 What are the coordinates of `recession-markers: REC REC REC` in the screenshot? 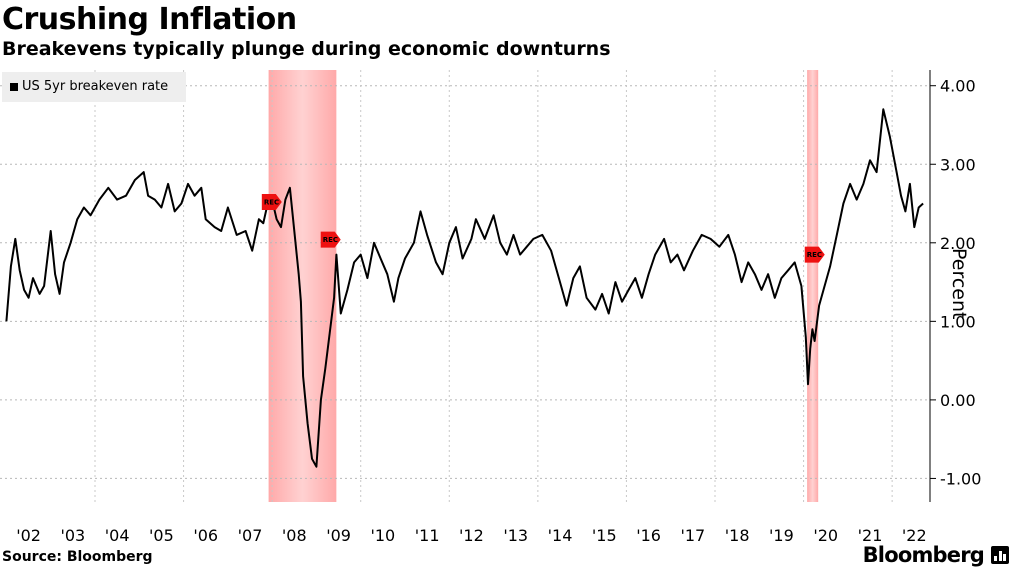 It's located at (543, 228).